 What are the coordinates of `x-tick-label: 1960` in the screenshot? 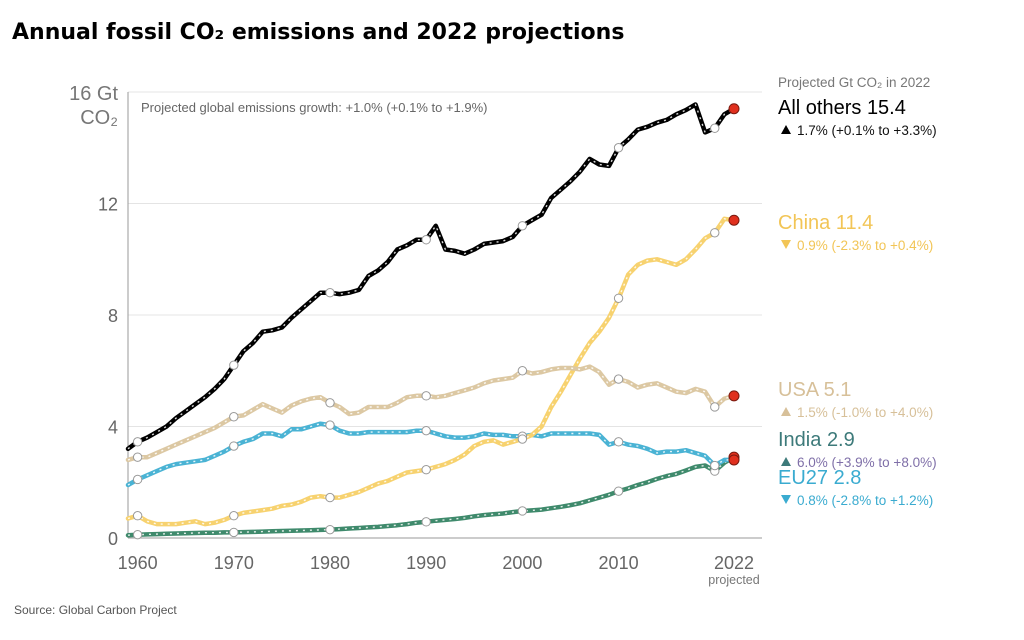 It's located at (138, 563).